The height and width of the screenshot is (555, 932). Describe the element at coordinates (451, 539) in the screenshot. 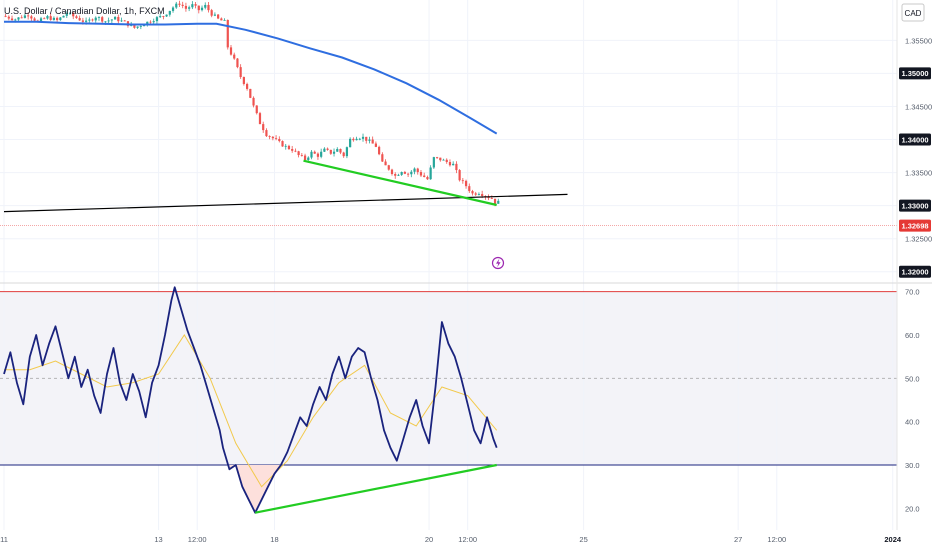

I see `time-axis: 11 13 12:00 18 20 12:00 25 27 12:00 2024` at that location.